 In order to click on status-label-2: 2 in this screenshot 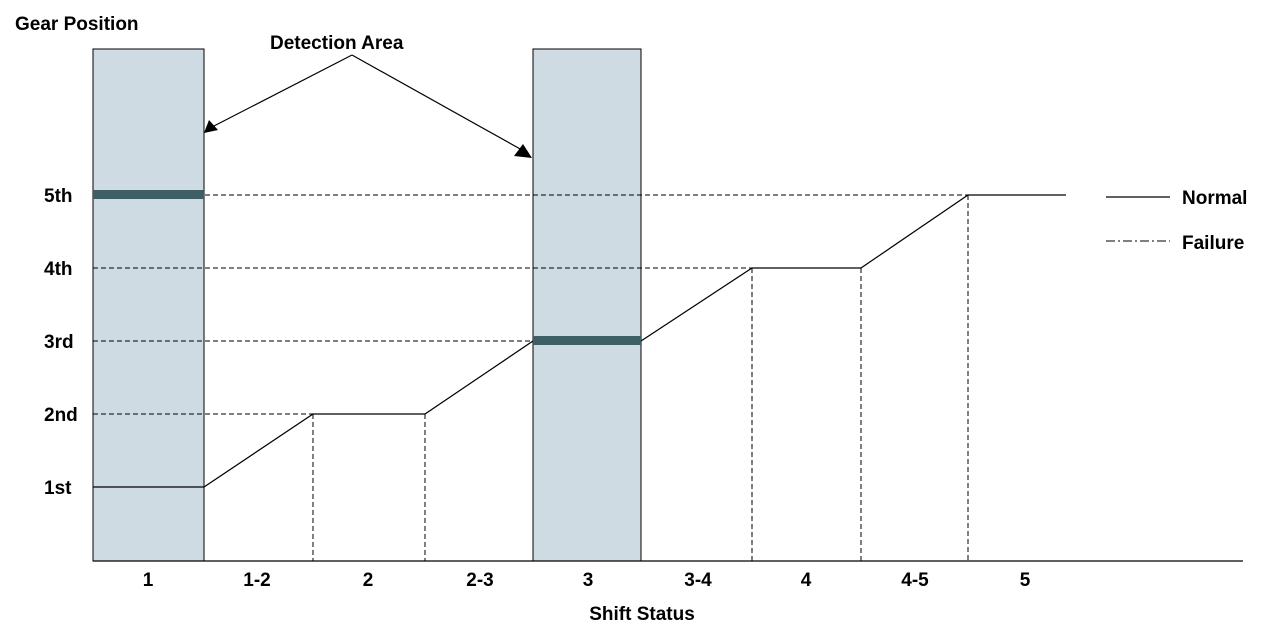, I will do `click(368, 580)`.